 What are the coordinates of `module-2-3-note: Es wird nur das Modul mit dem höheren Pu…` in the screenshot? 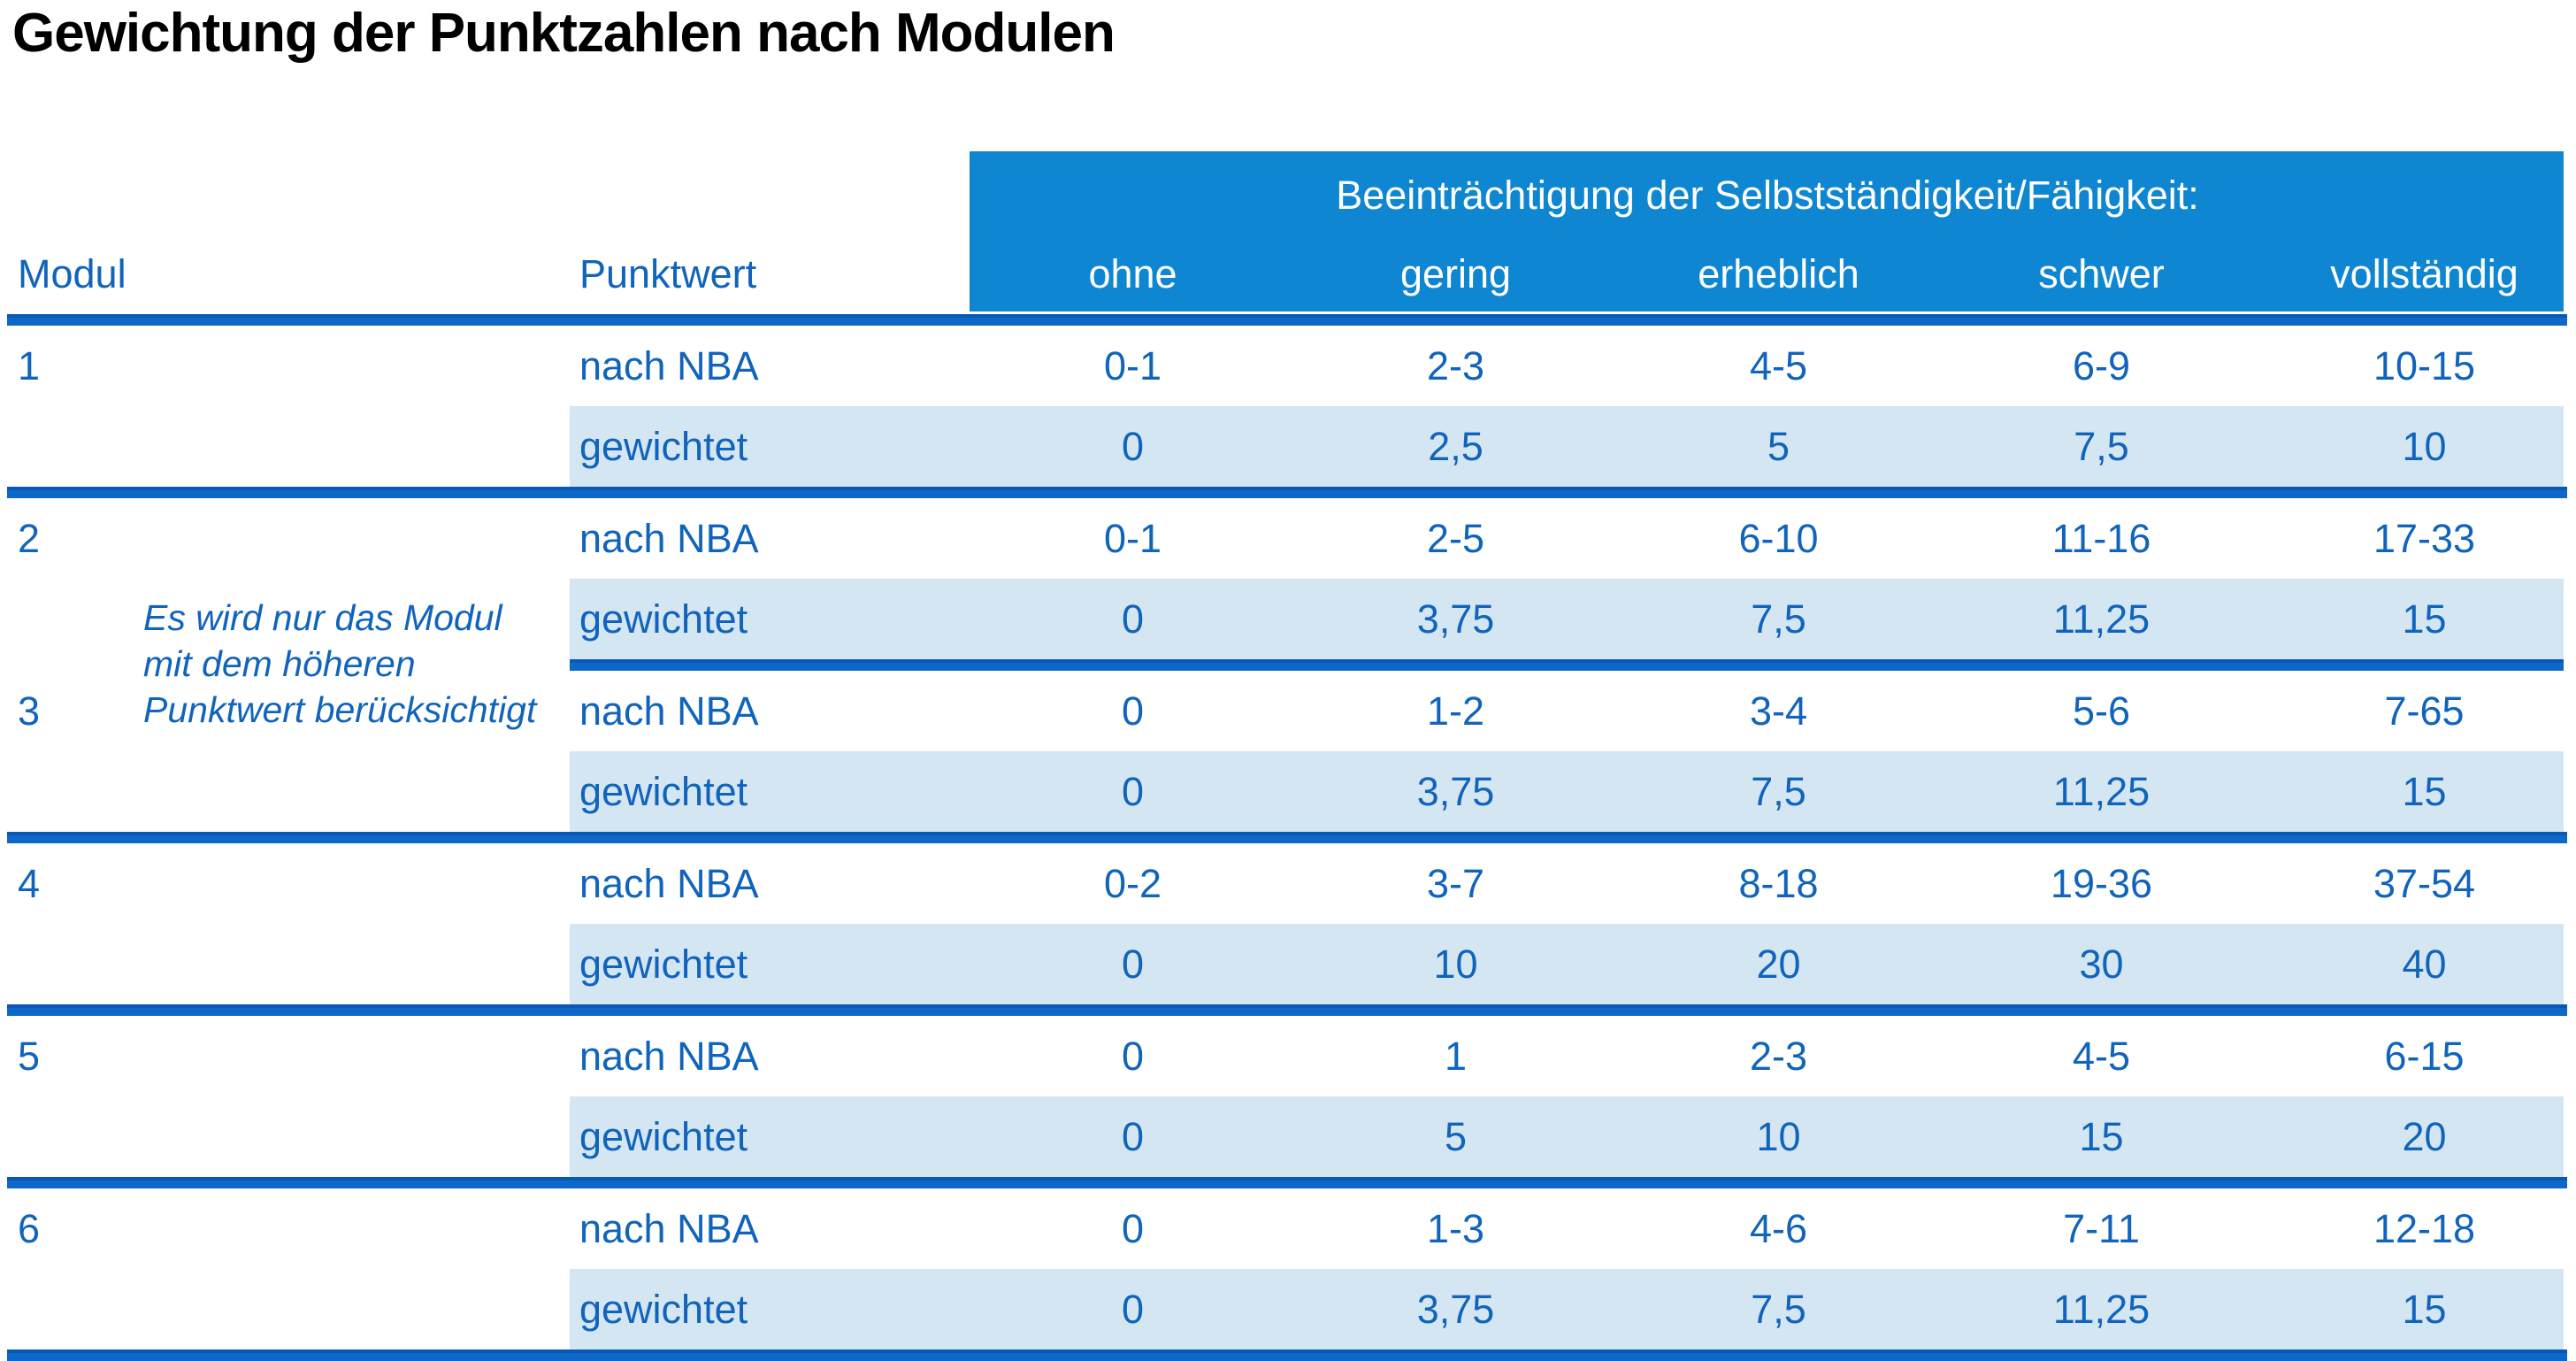 It's located at (340, 663).